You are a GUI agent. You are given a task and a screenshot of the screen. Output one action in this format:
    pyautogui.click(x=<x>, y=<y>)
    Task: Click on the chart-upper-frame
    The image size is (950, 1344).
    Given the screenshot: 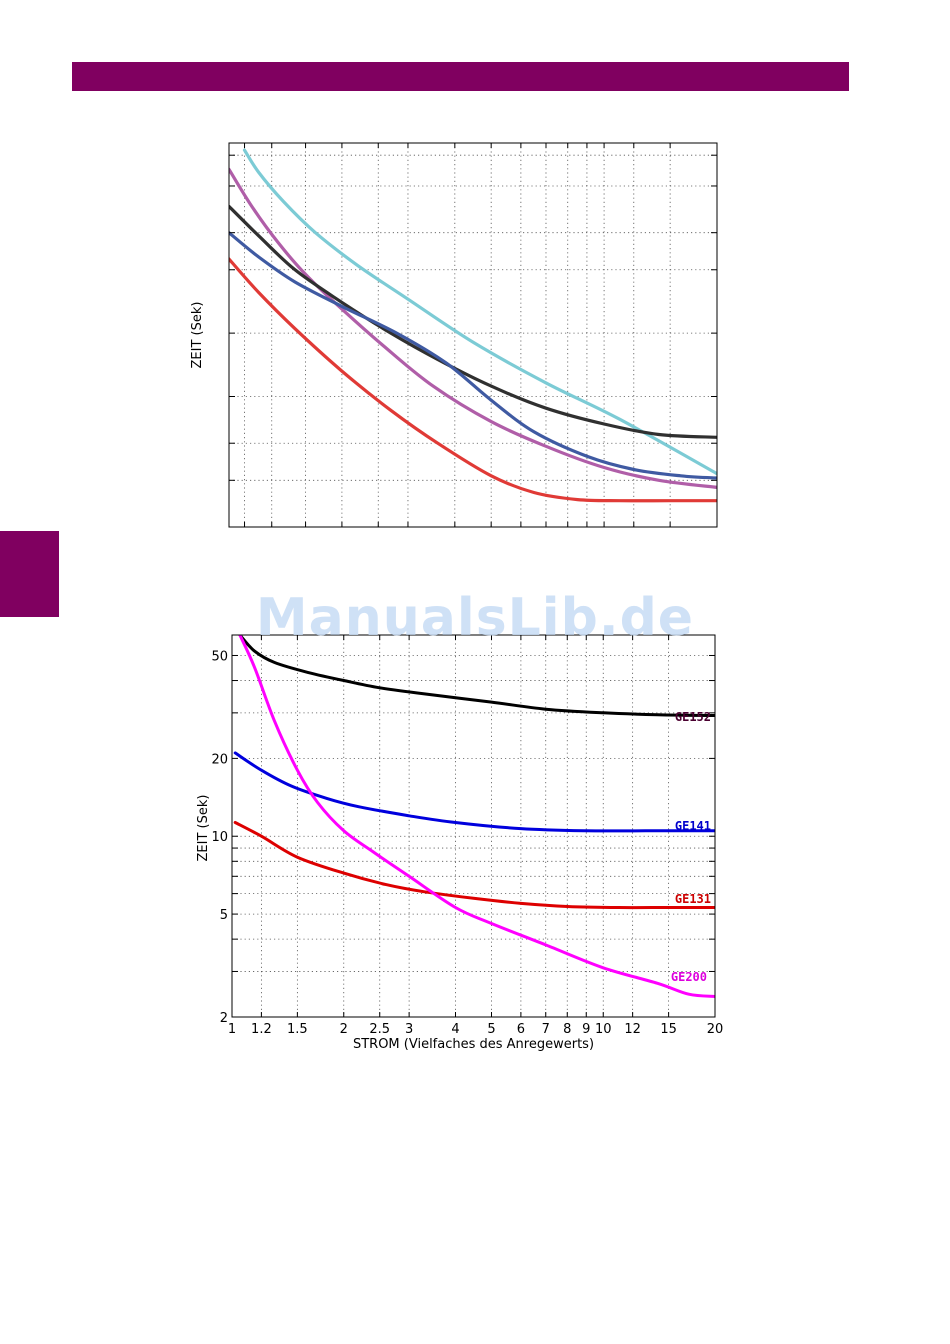 What is the action you would take?
    pyautogui.click(x=473, y=335)
    